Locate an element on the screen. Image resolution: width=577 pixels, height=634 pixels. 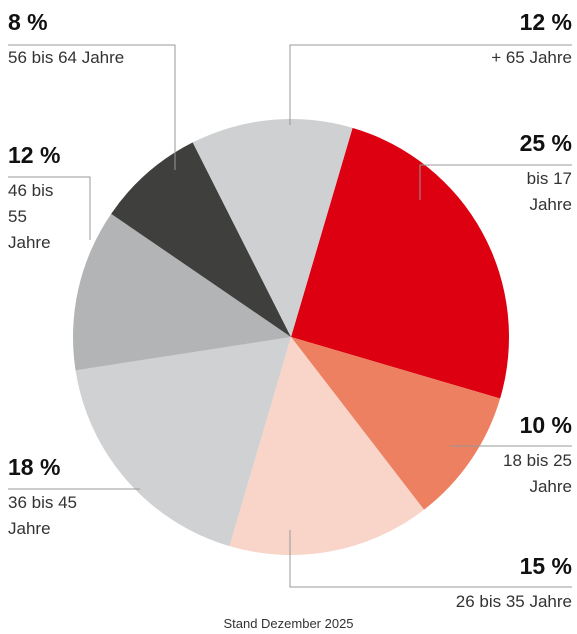
value-label: 8 % is located at coordinates (28, 22).